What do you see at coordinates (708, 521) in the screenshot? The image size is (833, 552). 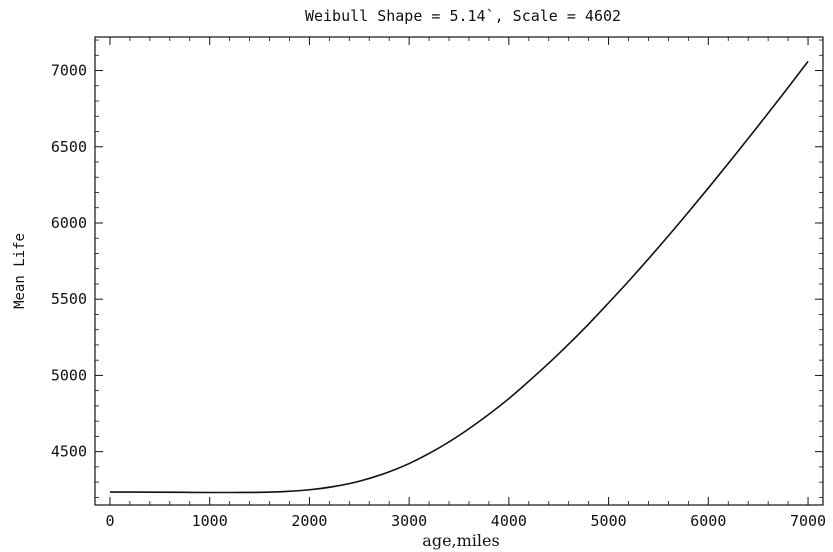 I see `x-tick-label: 6000` at bounding box center [708, 521].